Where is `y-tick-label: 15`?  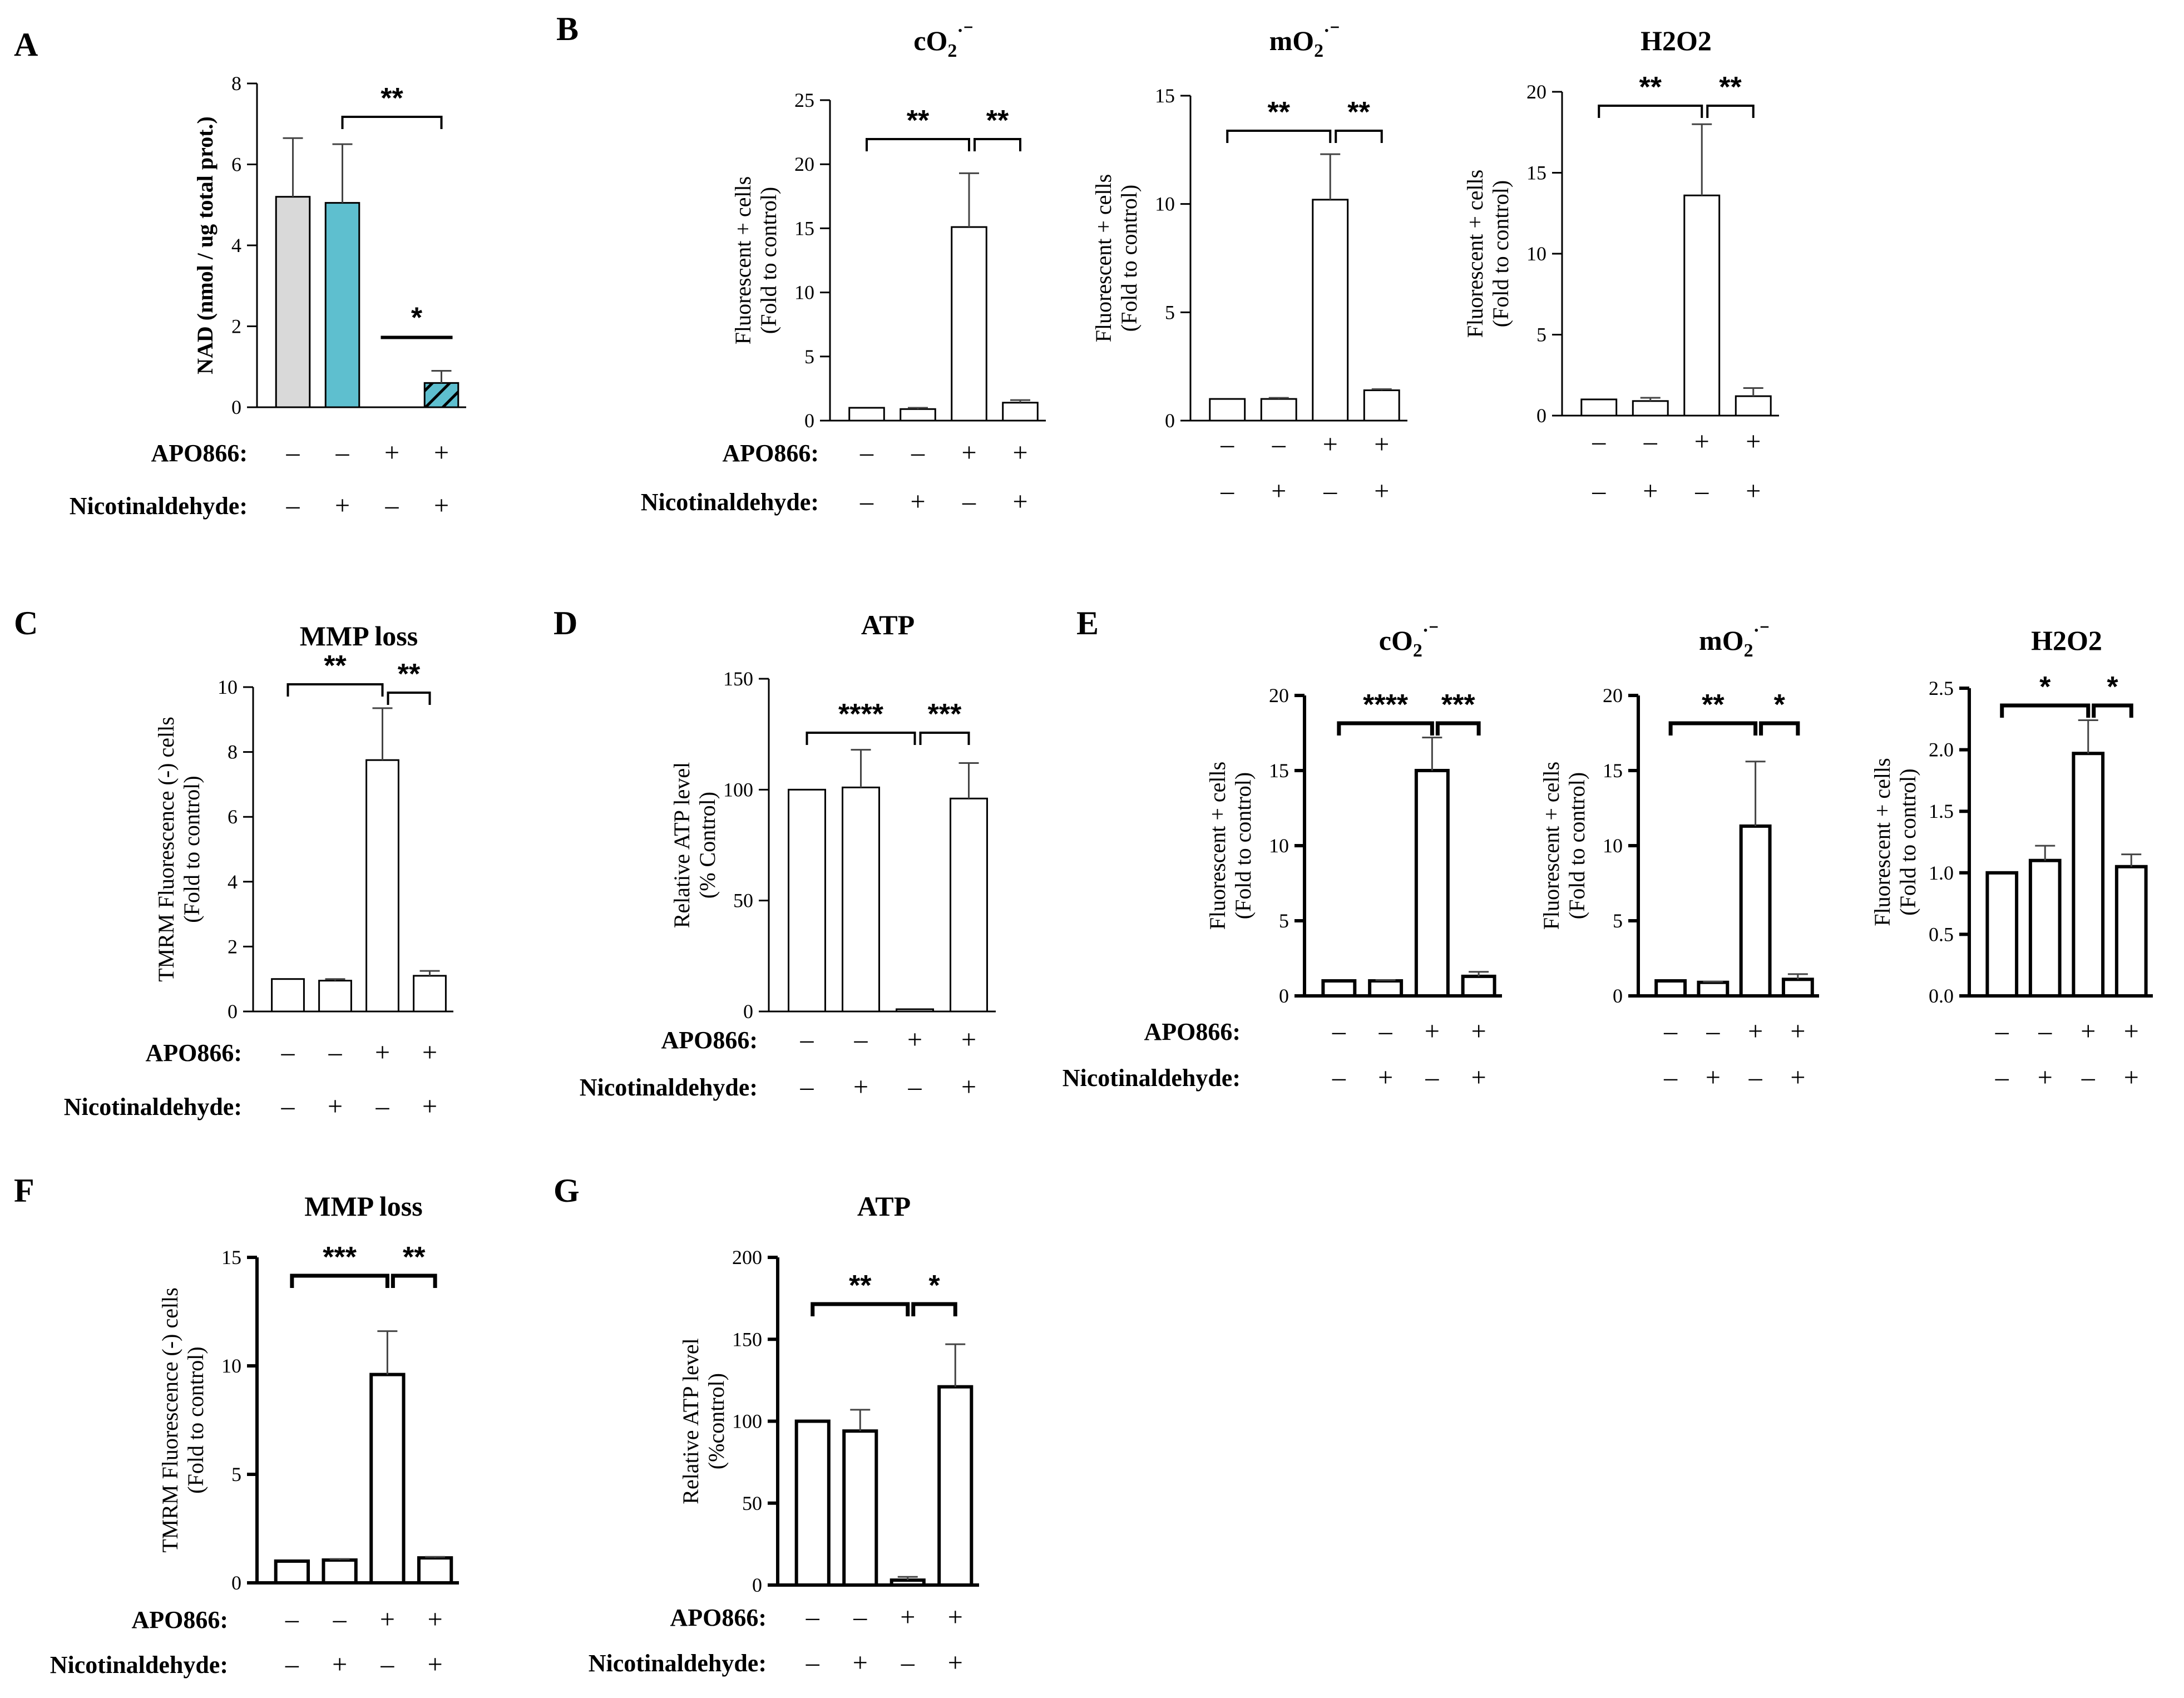 y-tick-label: 15 is located at coordinates (804, 228).